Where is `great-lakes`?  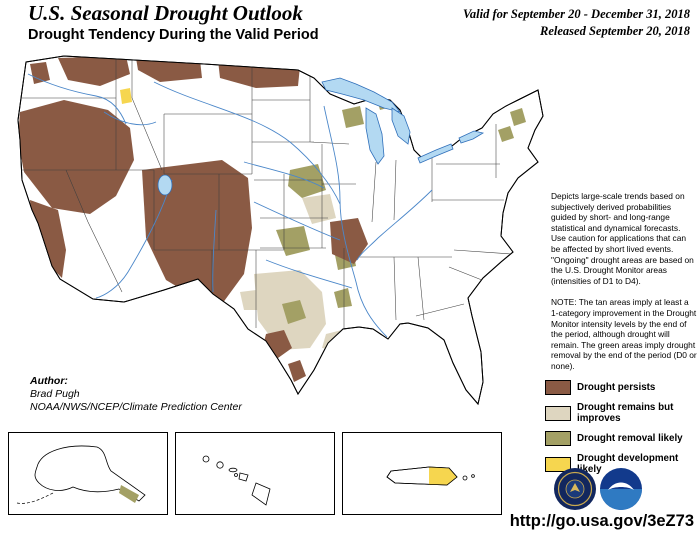 great-lakes is located at coordinates (403, 121).